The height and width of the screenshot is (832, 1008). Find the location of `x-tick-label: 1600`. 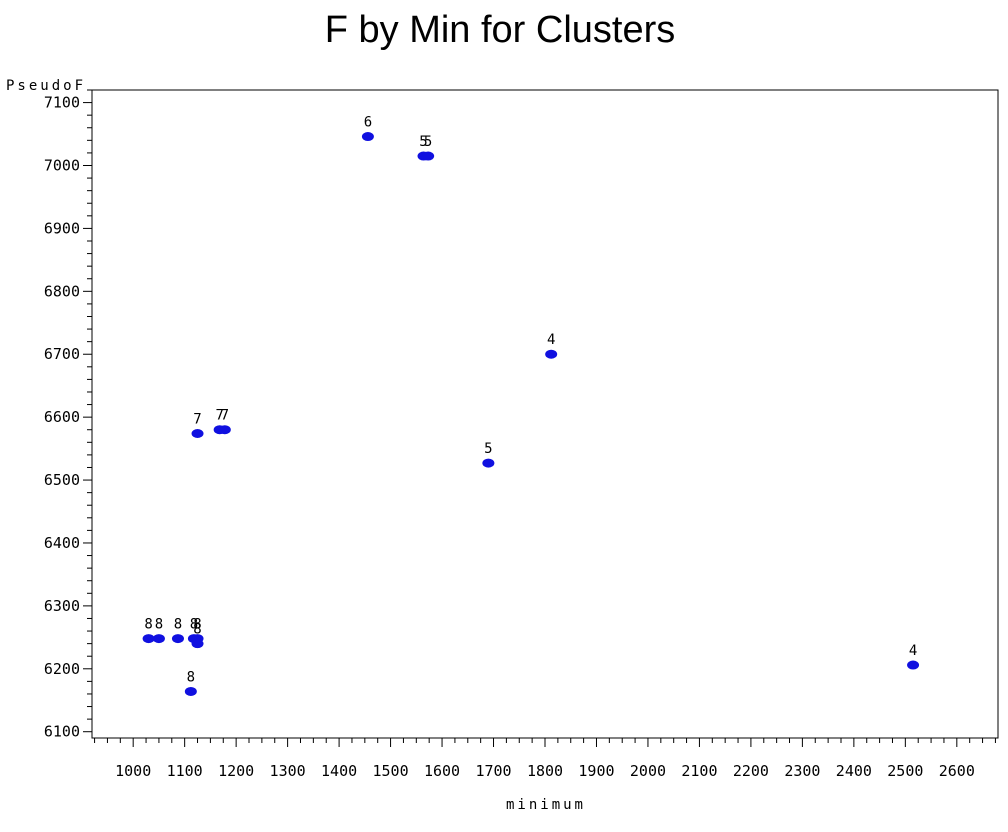

x-tick-label: 1600 is located at coordinates (442, 771).